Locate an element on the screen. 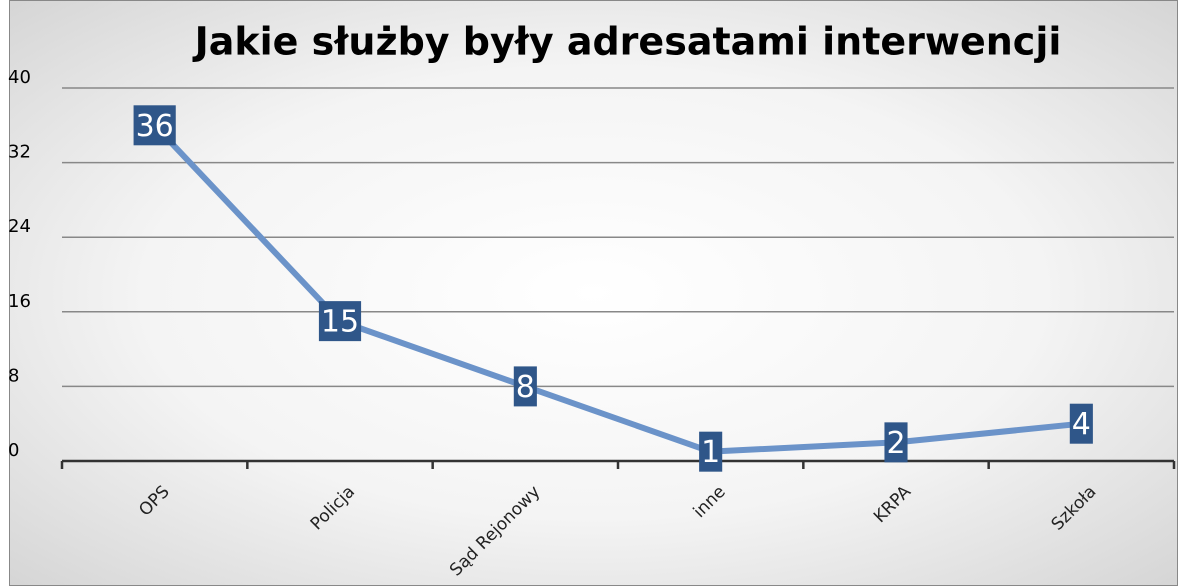 The image size is (1179, 586). data-label-text: 4 is located at coordinates (1081, 424).